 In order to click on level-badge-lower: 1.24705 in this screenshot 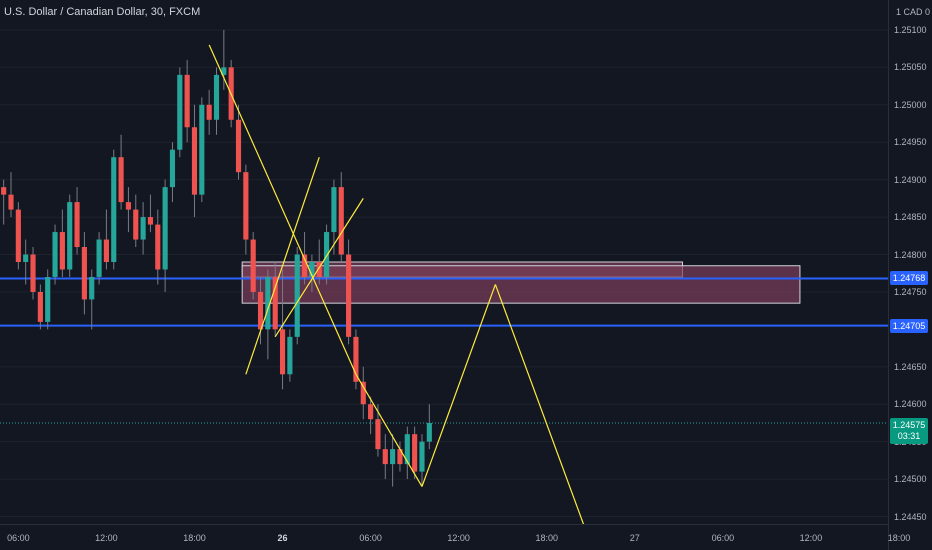, I will do `click(909, 325)`.